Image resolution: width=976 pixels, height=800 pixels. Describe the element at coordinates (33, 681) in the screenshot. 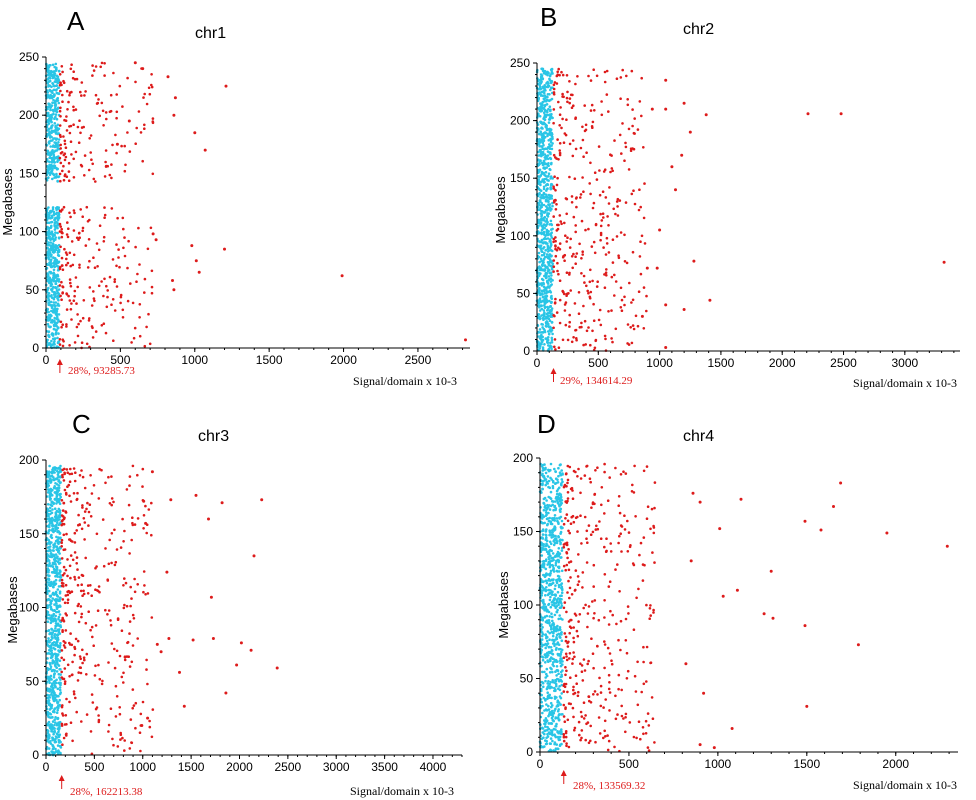

I see `y-tick-label: 50` at that location.